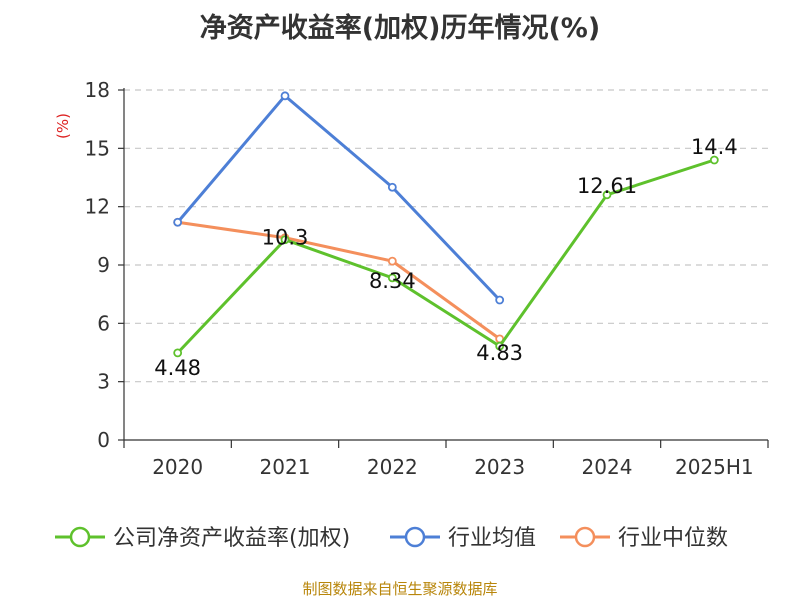 Image resolution: width=800 pixels, height=600 pixels. What do you see at coordinates (607, 467) in the screenshot?
I see `x-tick-label: 2024` at bounding box center [607, 467].